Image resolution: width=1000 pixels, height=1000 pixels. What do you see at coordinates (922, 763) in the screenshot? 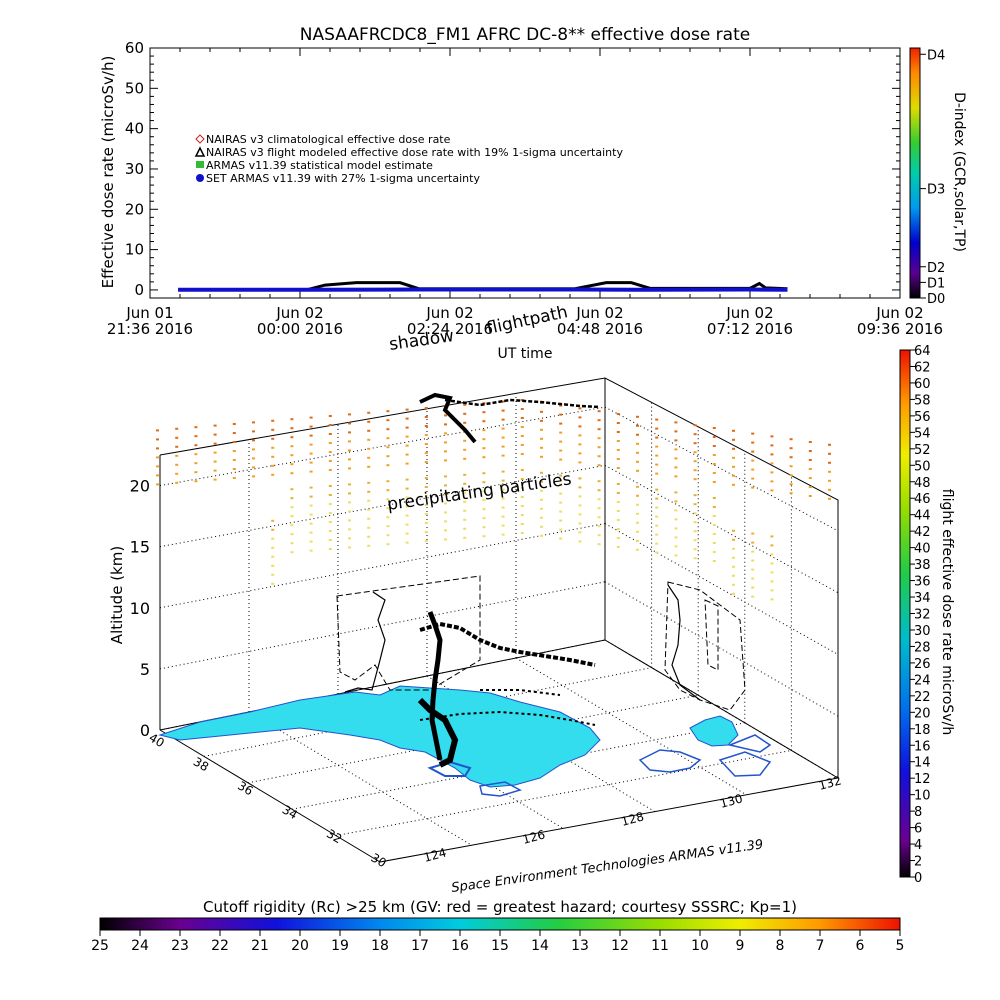
I see `dose-tick-label: 14` at bounding box center [922, 763].